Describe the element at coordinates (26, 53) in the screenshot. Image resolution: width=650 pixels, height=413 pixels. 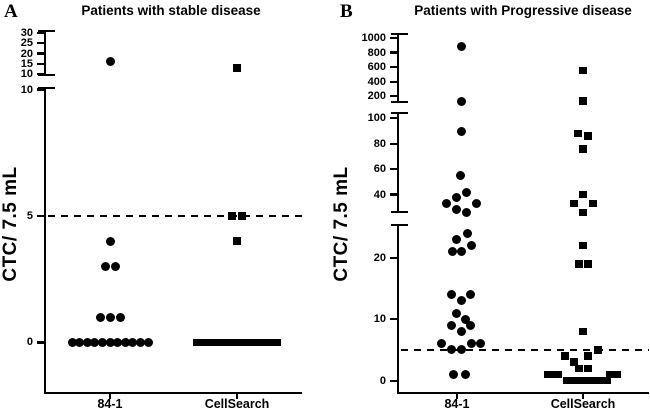
I see `y-tick-label: 20` at that location.